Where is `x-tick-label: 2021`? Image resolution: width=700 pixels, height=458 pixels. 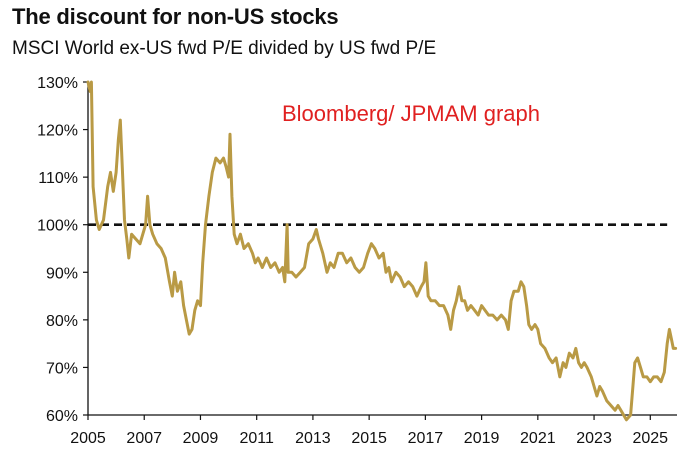 x-tick-label: 2021 is located at coordinates (538, 438).